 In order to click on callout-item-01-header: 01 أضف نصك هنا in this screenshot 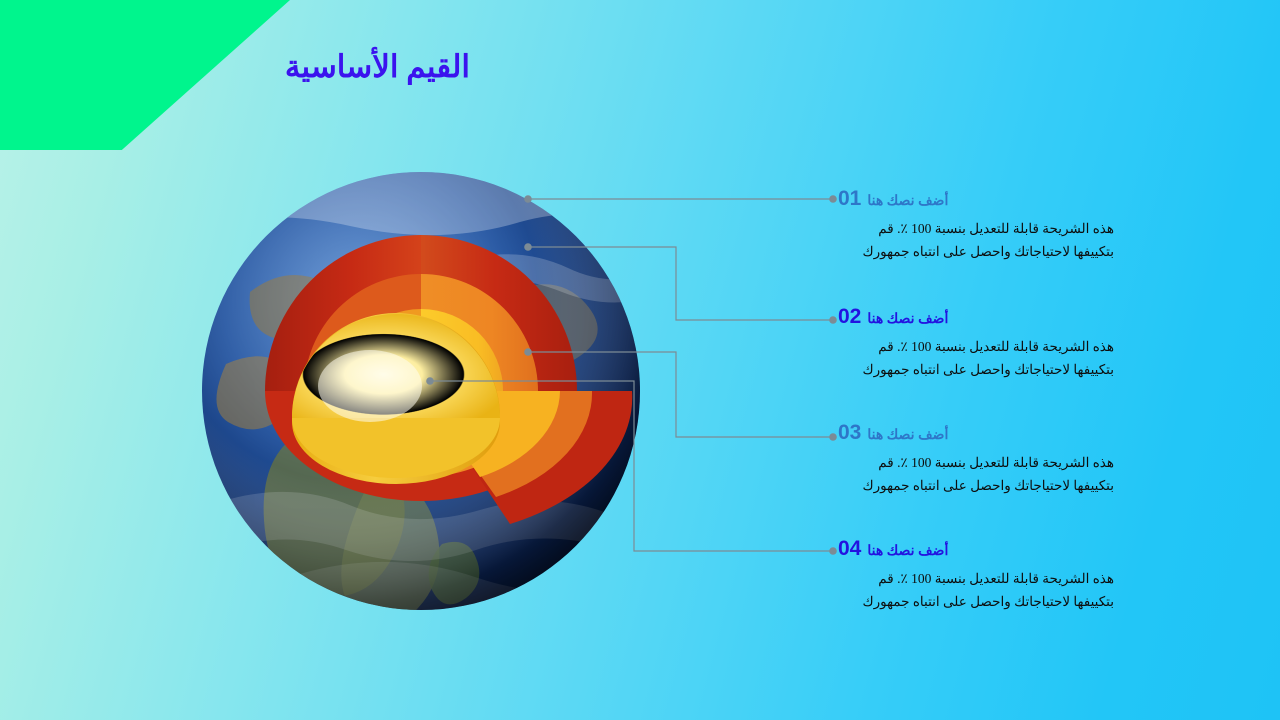, I will do `click(976, 200)`.